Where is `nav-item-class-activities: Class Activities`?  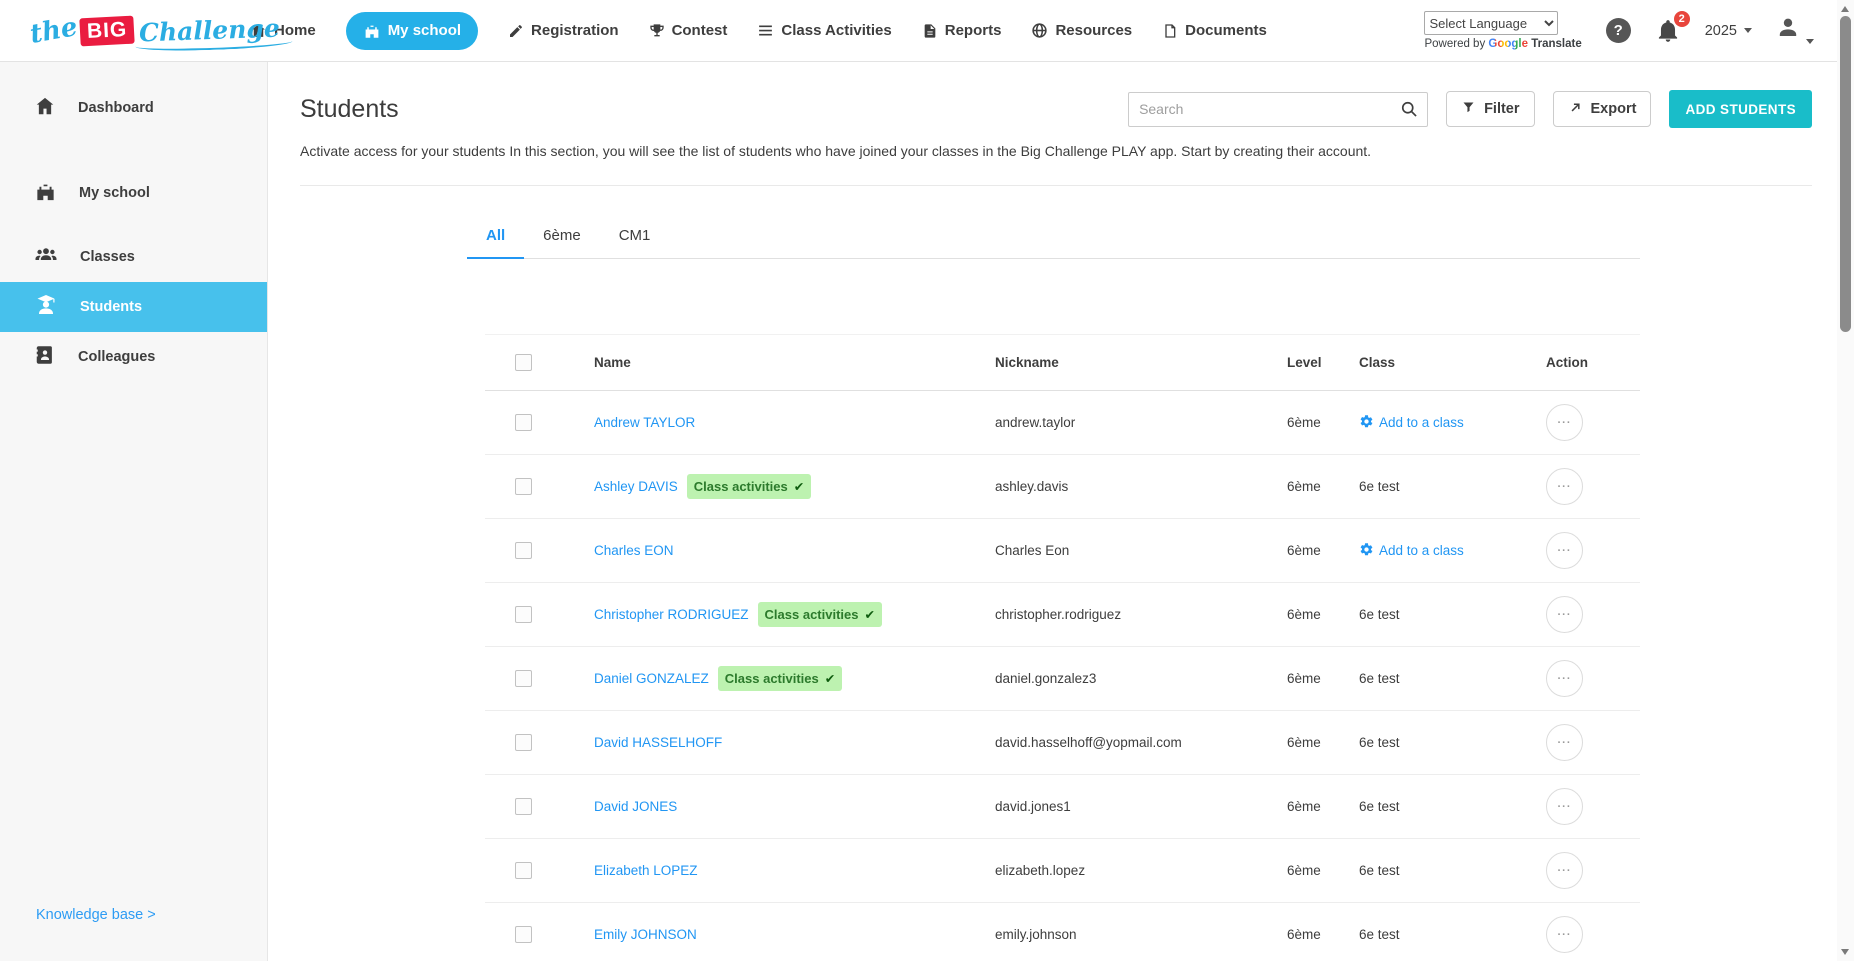
nav-item-class-activities: Class Activities is located at coordinates (824, 30).